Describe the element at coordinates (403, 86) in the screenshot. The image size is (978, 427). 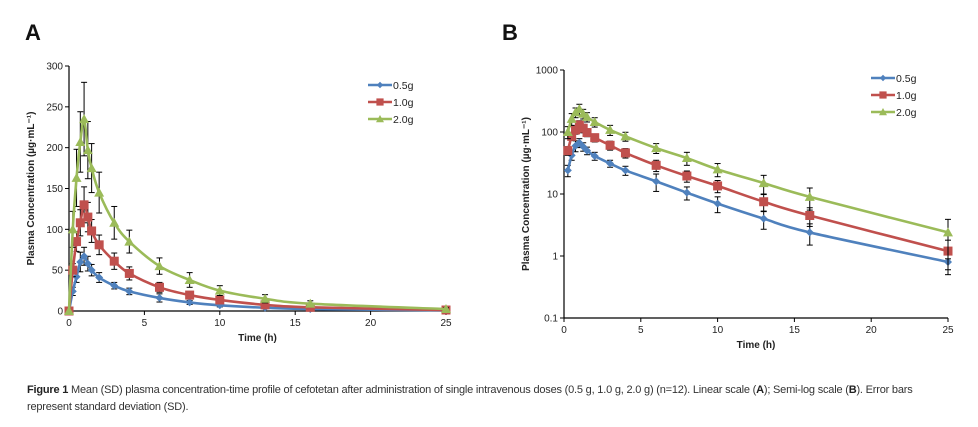
I see `legend-label: 0.5g` at that location.